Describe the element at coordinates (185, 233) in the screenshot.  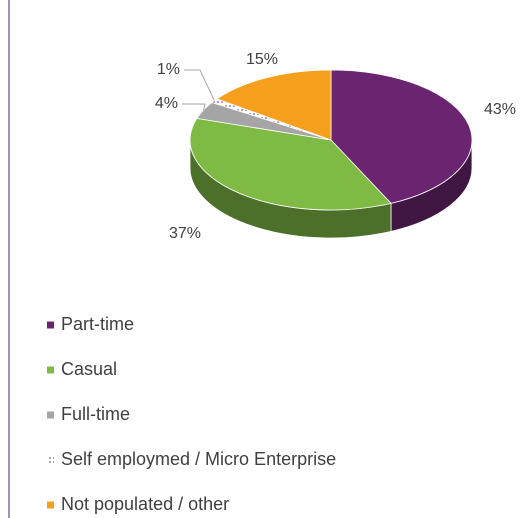
I see `data-label: 37%` at that location.